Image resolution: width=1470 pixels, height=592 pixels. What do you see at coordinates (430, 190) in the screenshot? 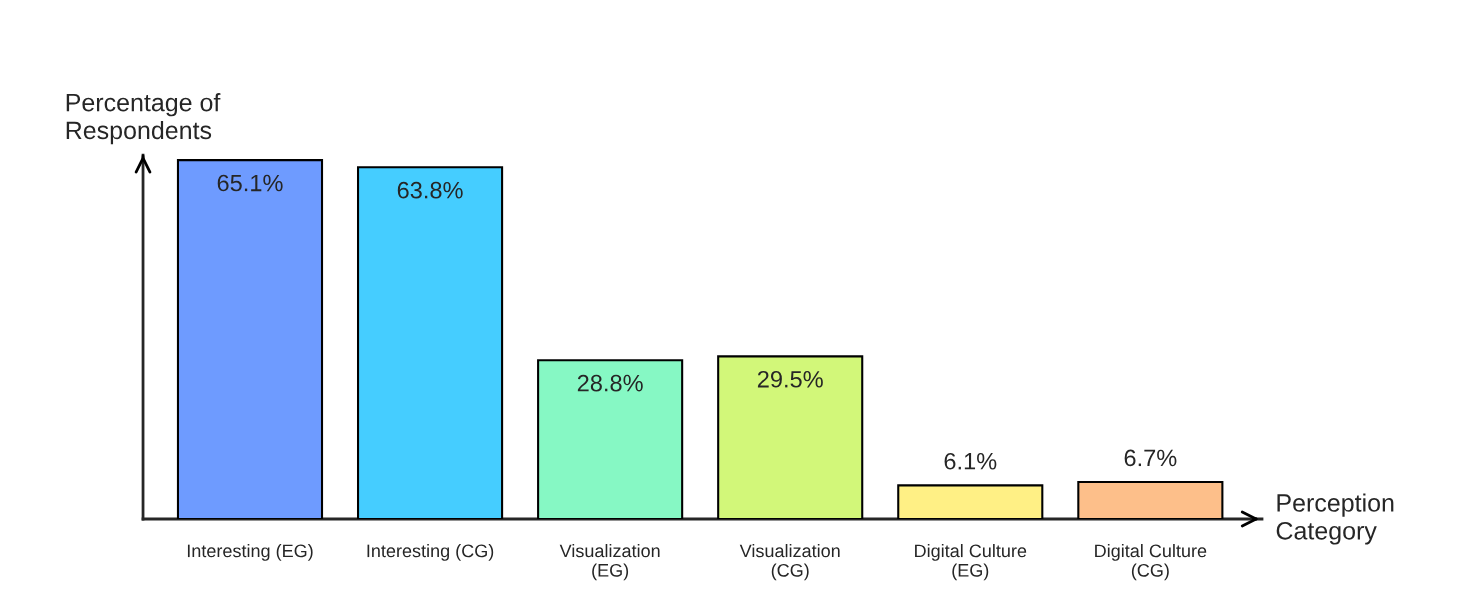
I see `data-label: 63.8%` at bounding box center [430, 190].